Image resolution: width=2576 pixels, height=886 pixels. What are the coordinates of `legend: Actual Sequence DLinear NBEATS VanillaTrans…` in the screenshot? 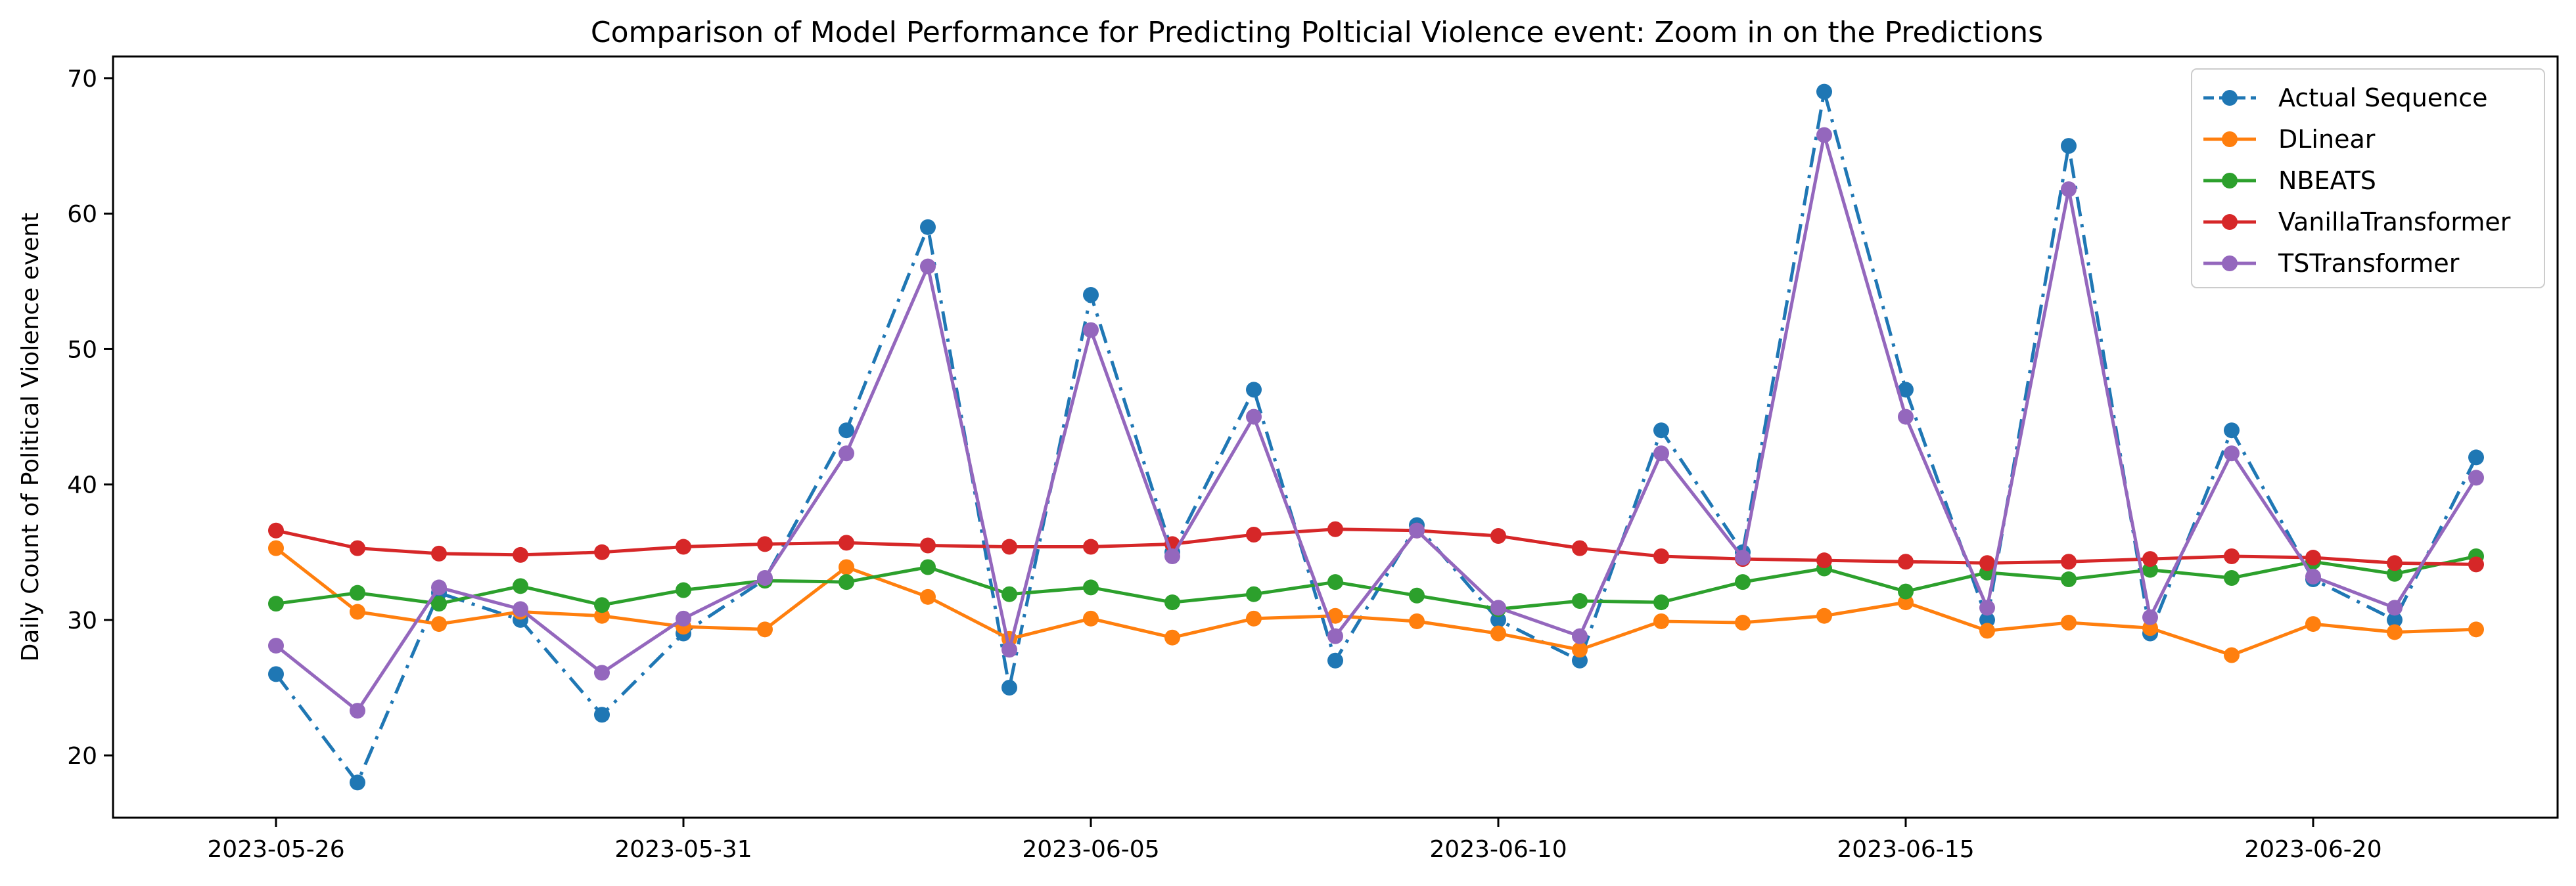 It's located at (2368, 178).